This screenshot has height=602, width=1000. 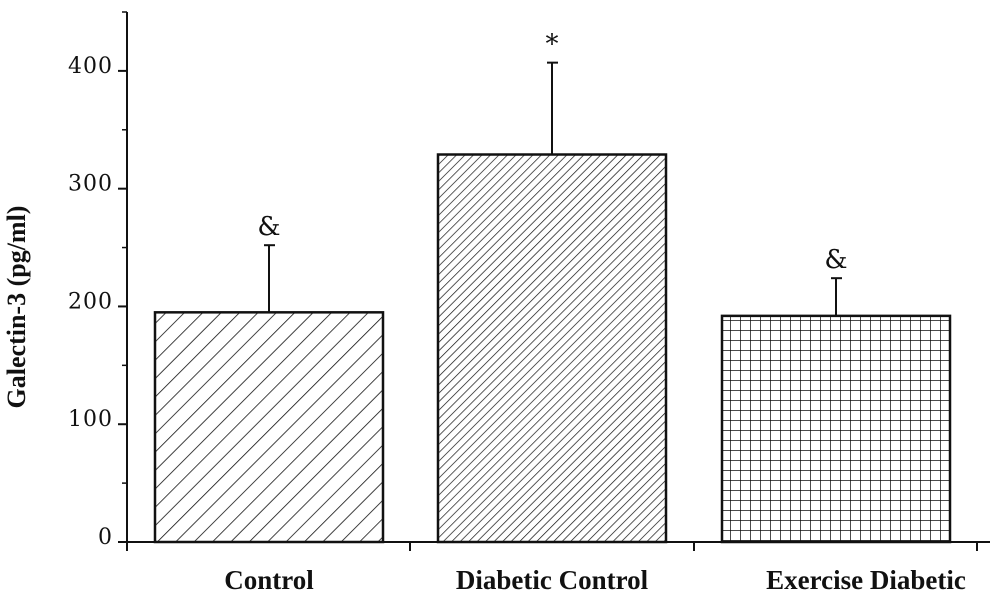 What do you see at coordinates (866, 580) in the screenshot?
I see `x-category-label: Exercise Diabetic` at bounding box center [866, 580].